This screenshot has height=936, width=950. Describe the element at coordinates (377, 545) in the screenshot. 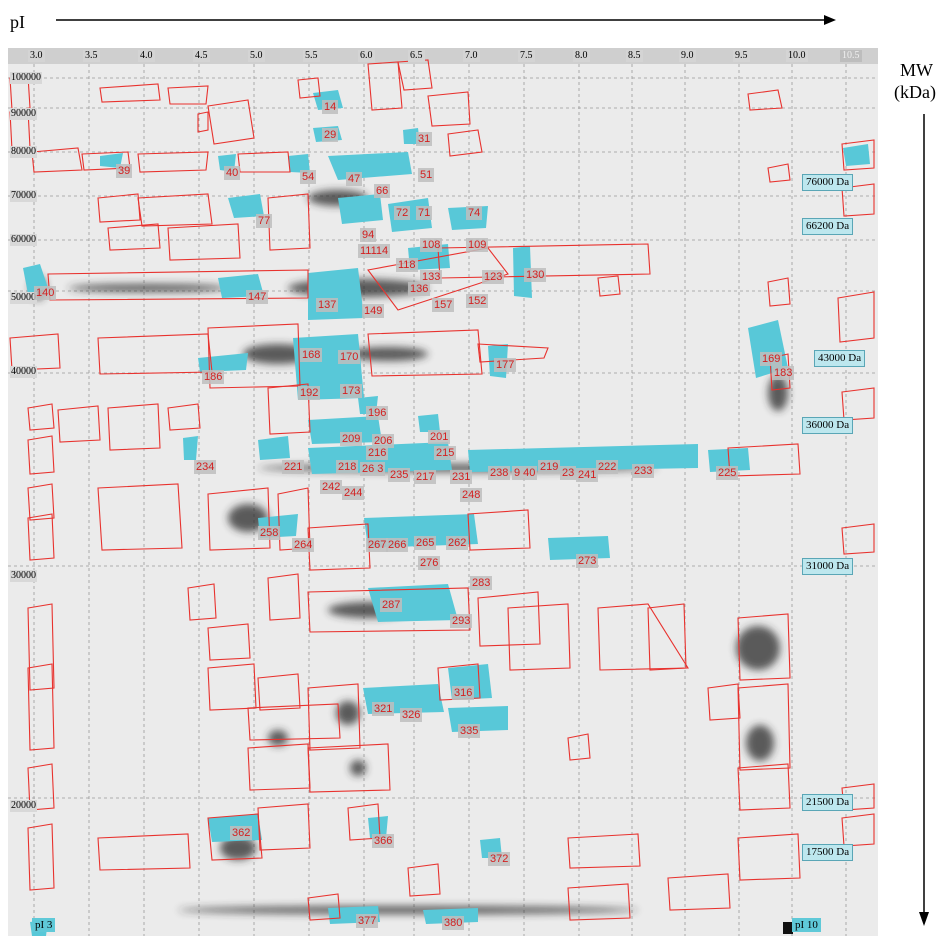

I see `spot-label: 267` at that location.